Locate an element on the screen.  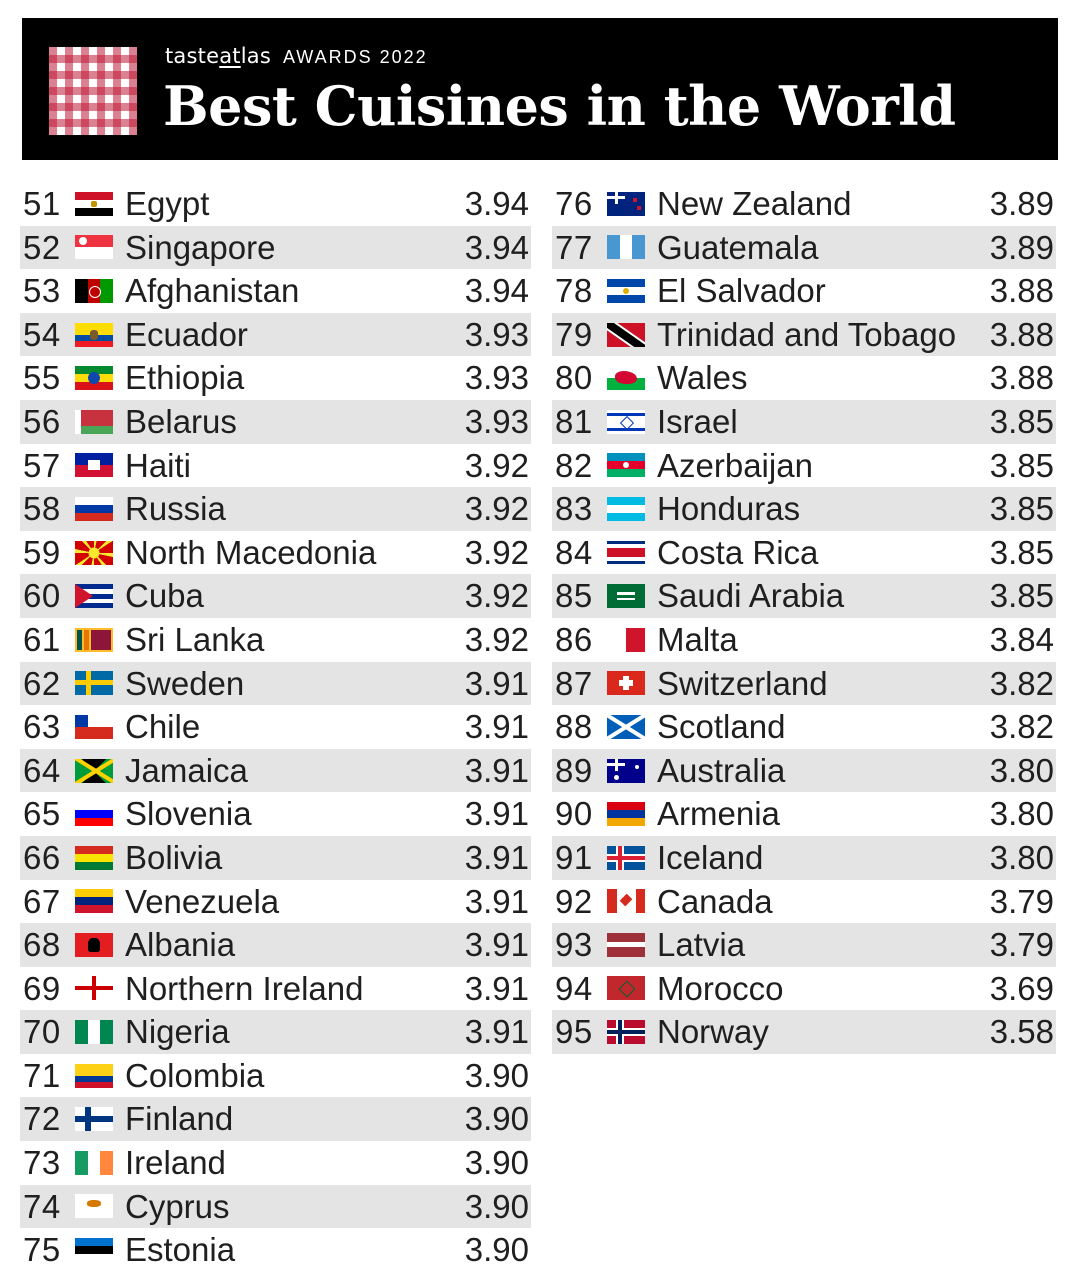
ranking-row: 76 New Zealand 3.89 is located at coordinates (804, 204).